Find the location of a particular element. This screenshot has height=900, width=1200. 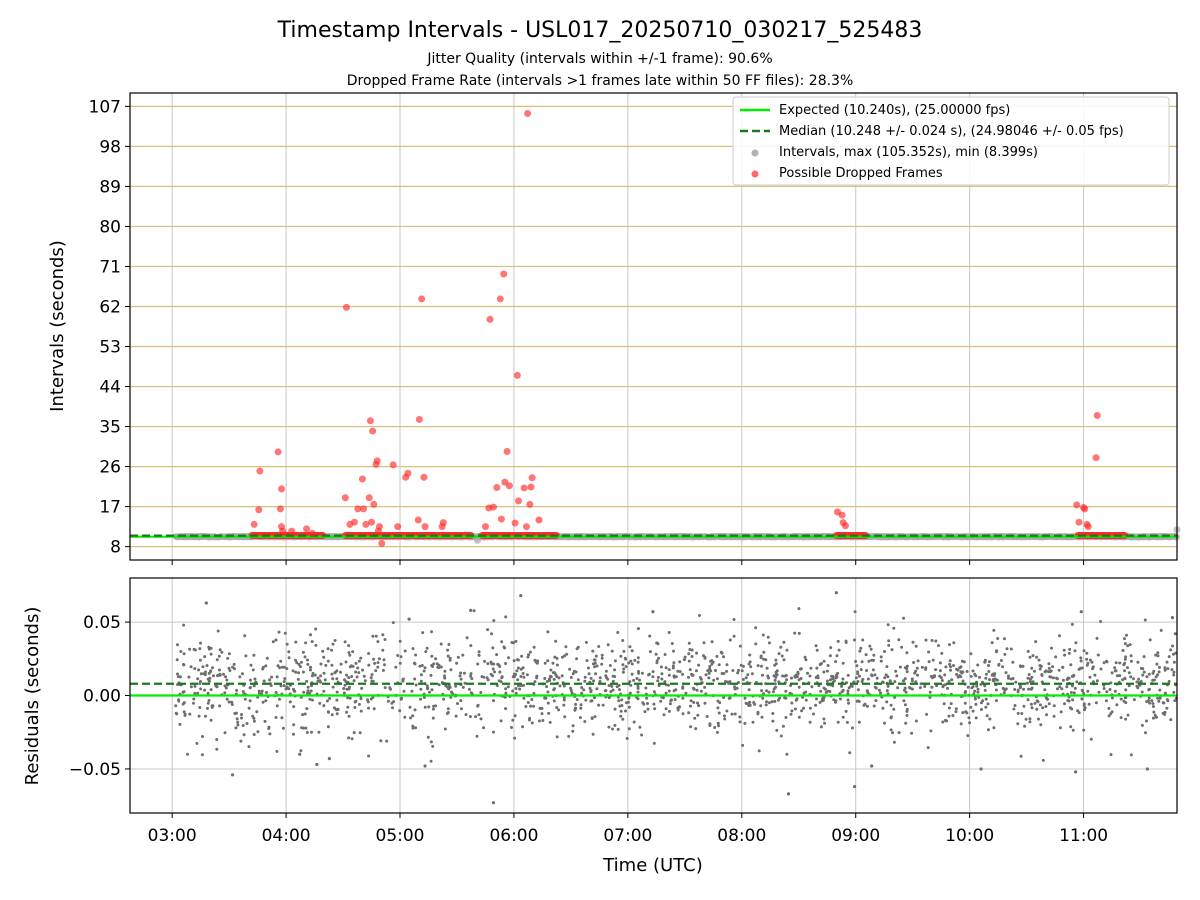

legend-swatch-intervals is located at coordinates (755, 153).